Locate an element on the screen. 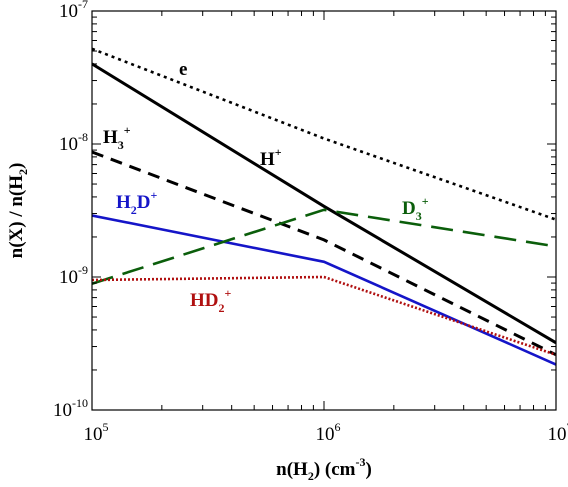 This screenshot has height=487, width=568. x-axis-label-sup: -3 is located at coordinates (361, 462).